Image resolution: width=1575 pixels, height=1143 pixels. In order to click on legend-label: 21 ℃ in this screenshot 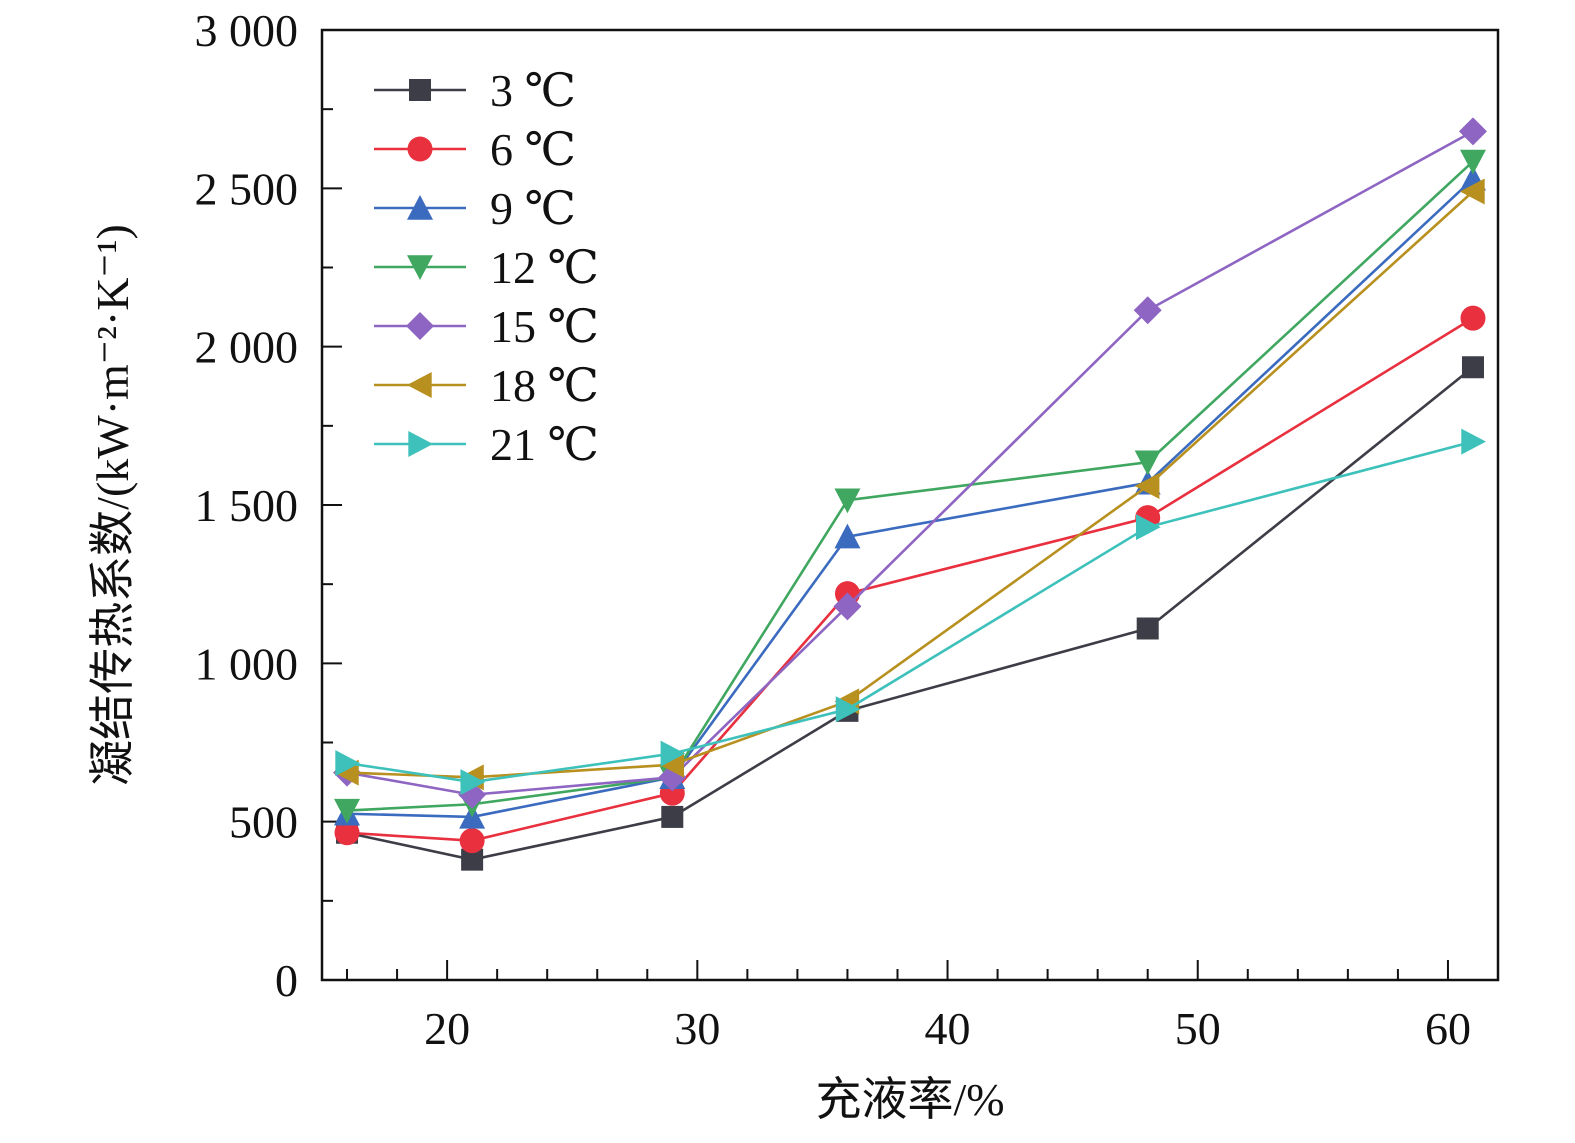, I will do `click(544, 444)`.